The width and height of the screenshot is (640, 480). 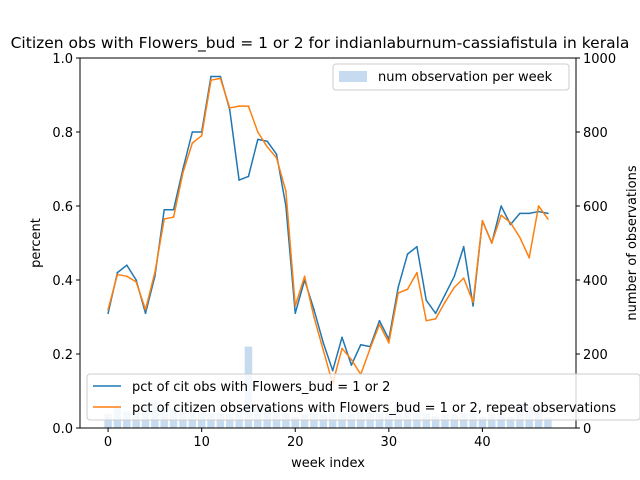 What do you see at coordinates (595, 207) in the screenshot?
I see `y2-tick-label-3: 600` at bounding box center [595, 207].